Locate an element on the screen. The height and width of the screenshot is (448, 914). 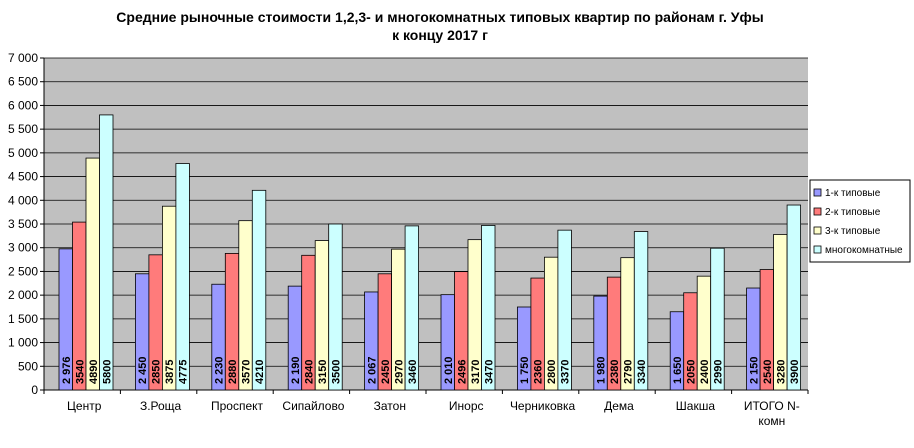
legend-box is located at coordinates (860, 221).